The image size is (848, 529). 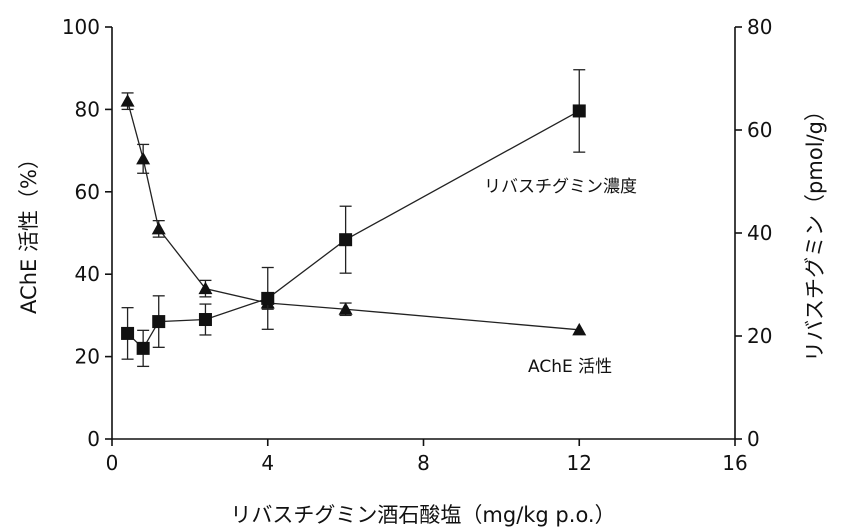 What do you see at coordinates (29, 231) in the screenshot?
I see `y-axis-left-label: AChE 活性（%）` at bounding box center [29, 231].